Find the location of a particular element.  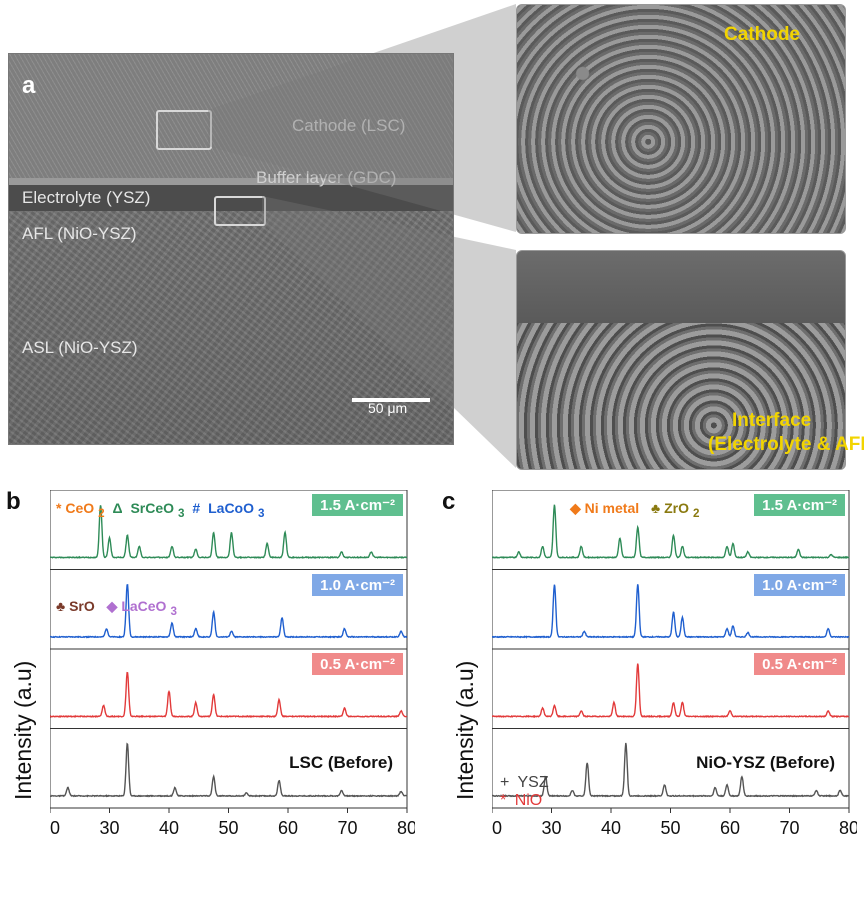

cathode-layer-region is located at coordinates (231, 118).